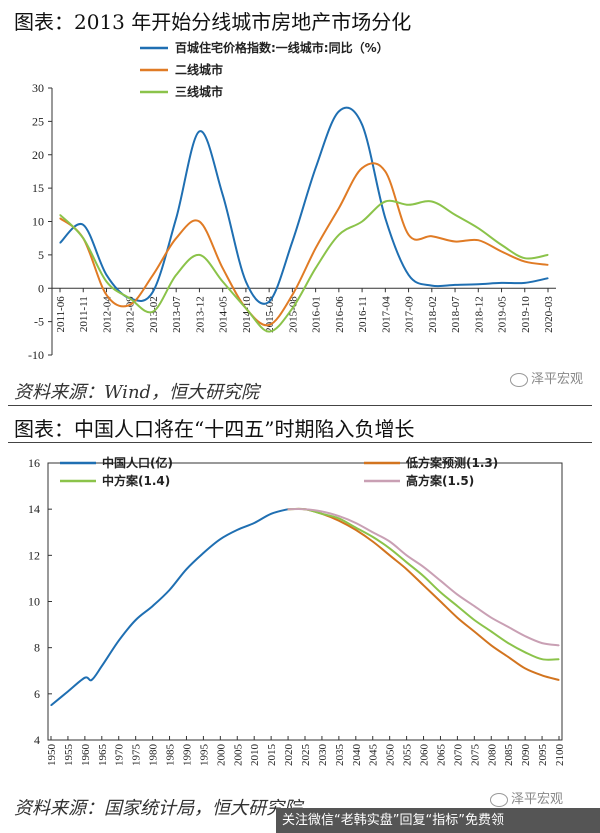 This screenshot has width=600, height=833. I want to click on x-tick-label: 1965, so click(103, 755).